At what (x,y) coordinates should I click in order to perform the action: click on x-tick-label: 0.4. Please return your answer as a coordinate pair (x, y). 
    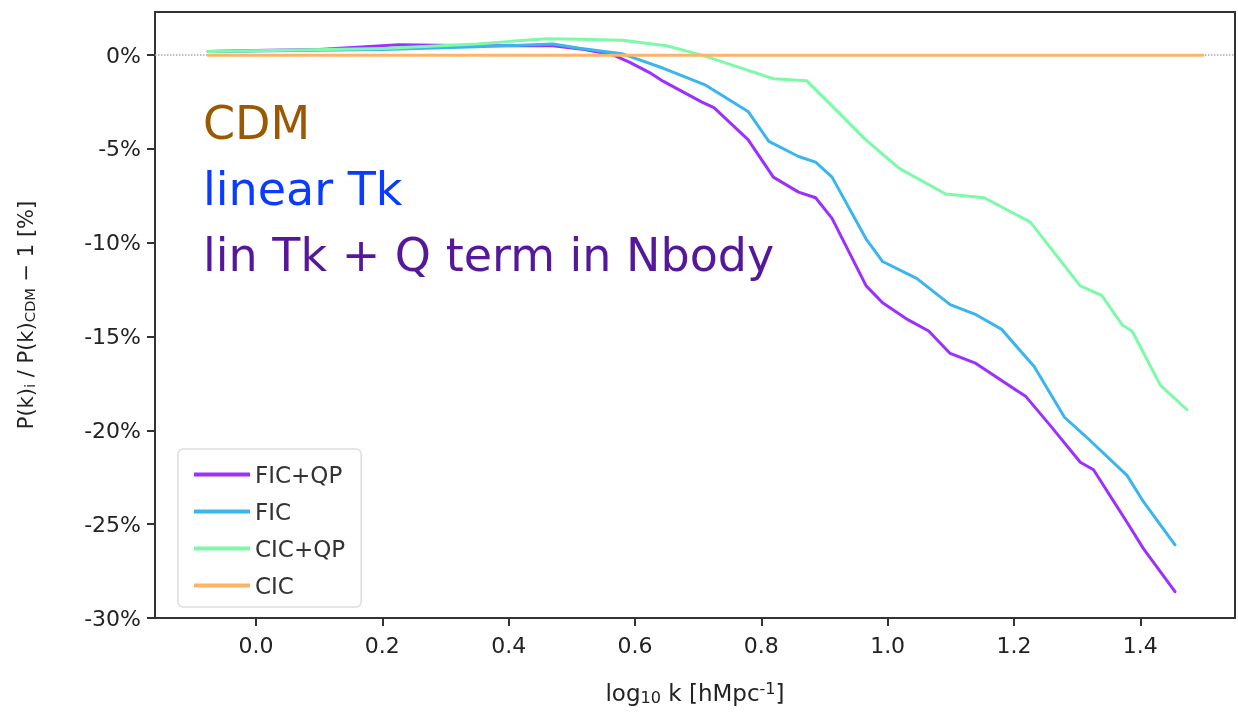
    Looking at the image, I should click on (509, 645).